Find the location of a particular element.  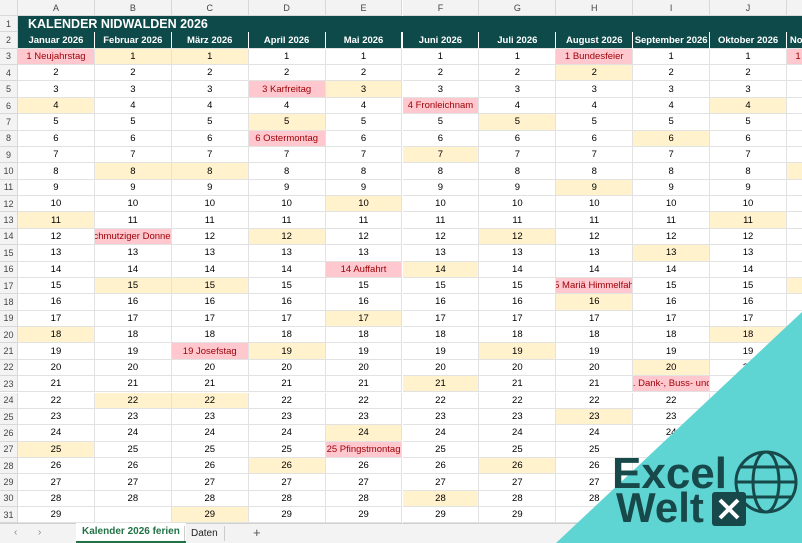

row-header: 11 is located at coordinates (9, 188).